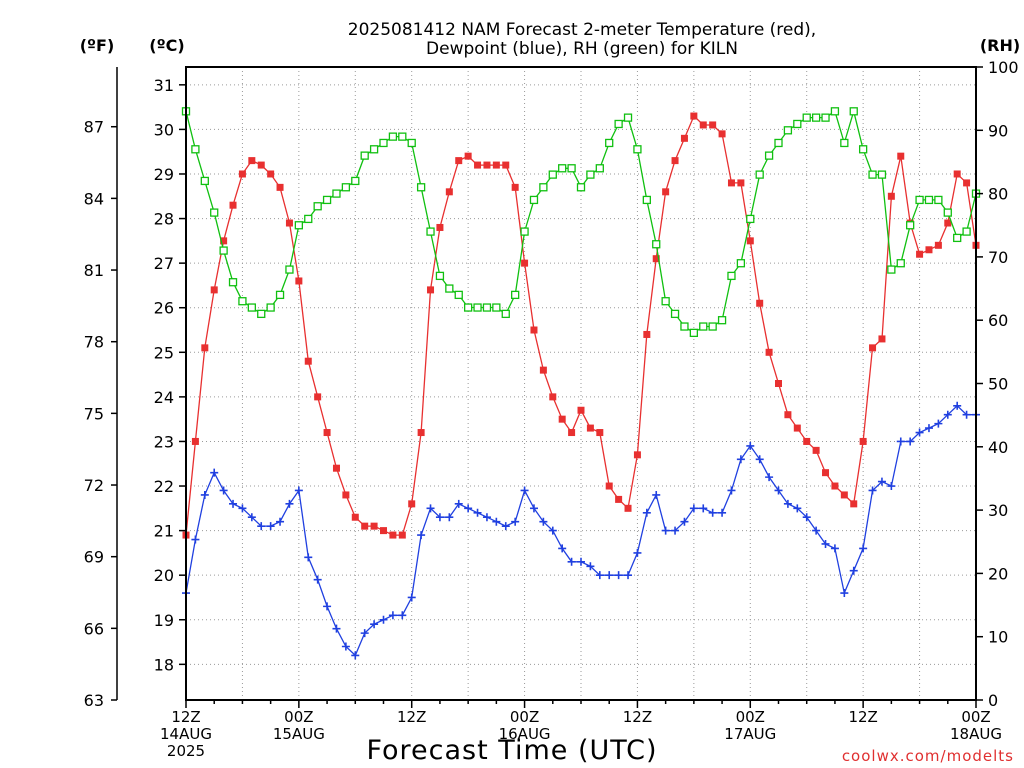  What do you see at coordinates (524, 717) in the screenshot?
I see `x-tick-label: 00Z` at bounding box center [524, 717].